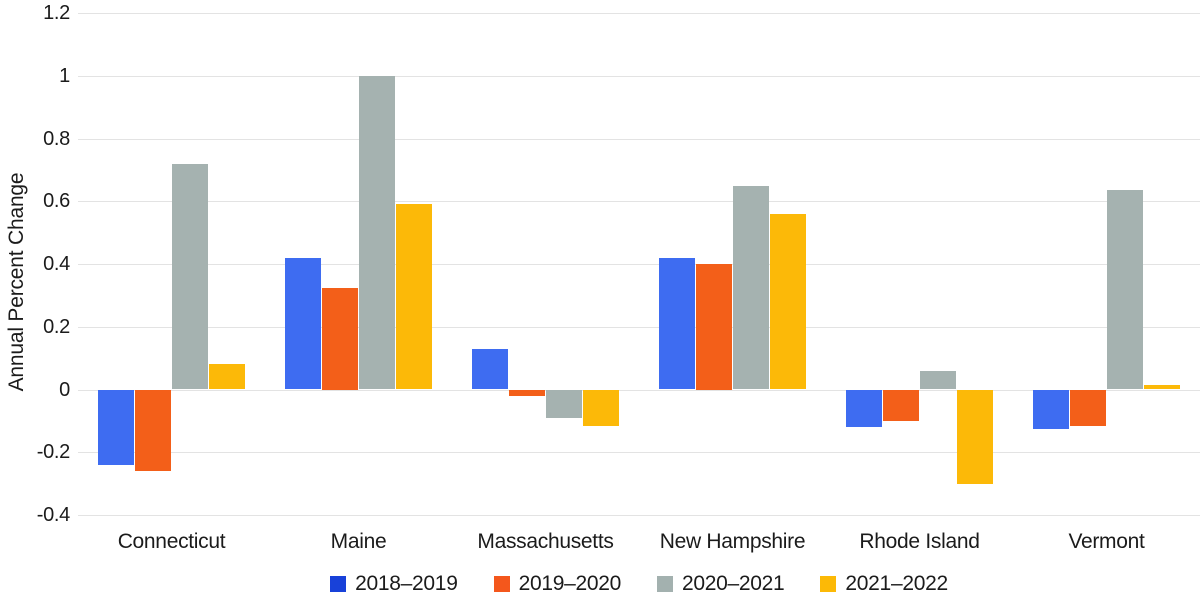 The image size is (1200, 605). I want to click on y-tick-label: 0.8, so click(56, 138).